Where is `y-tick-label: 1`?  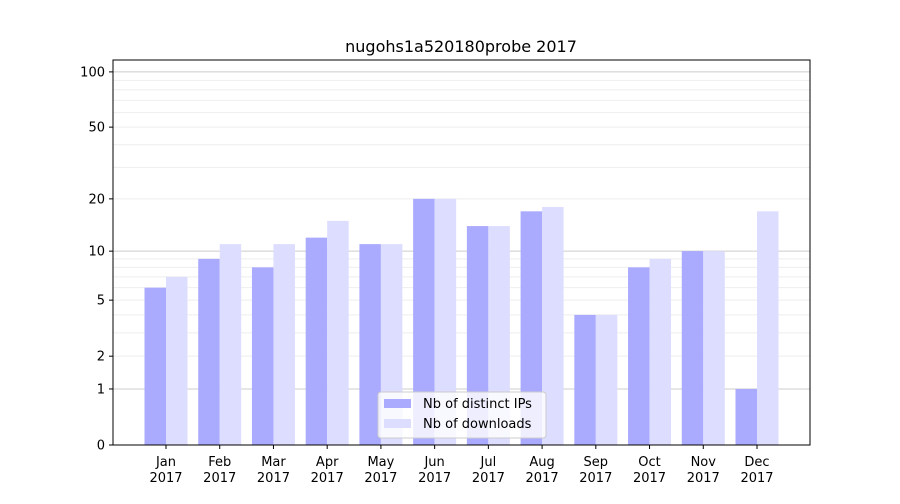 y-tick-label: 1 is located at coordinates (101, 389).